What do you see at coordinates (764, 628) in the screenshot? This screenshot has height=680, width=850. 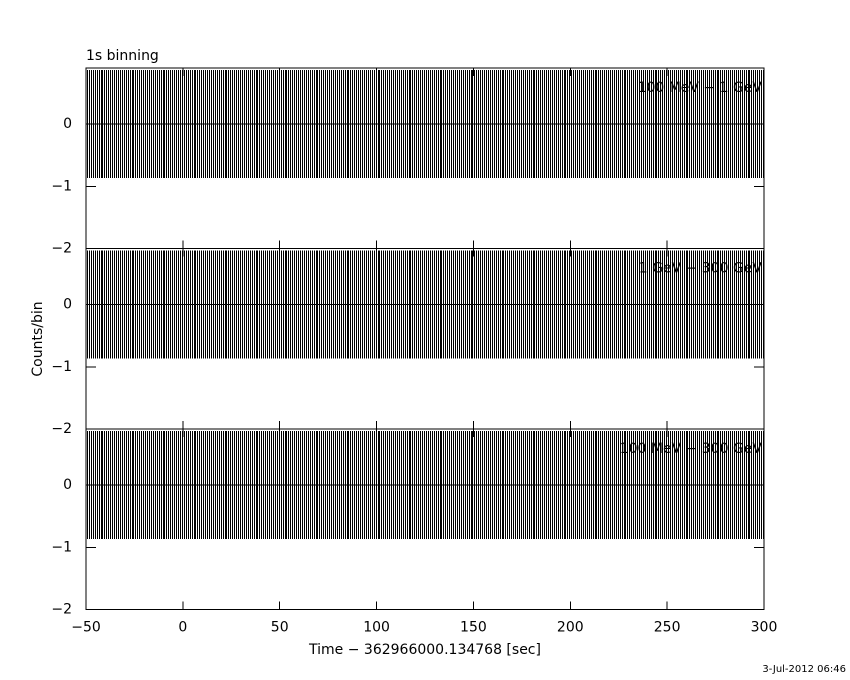 I see `x-tick-label: 300` at bounding box center [764, 628].